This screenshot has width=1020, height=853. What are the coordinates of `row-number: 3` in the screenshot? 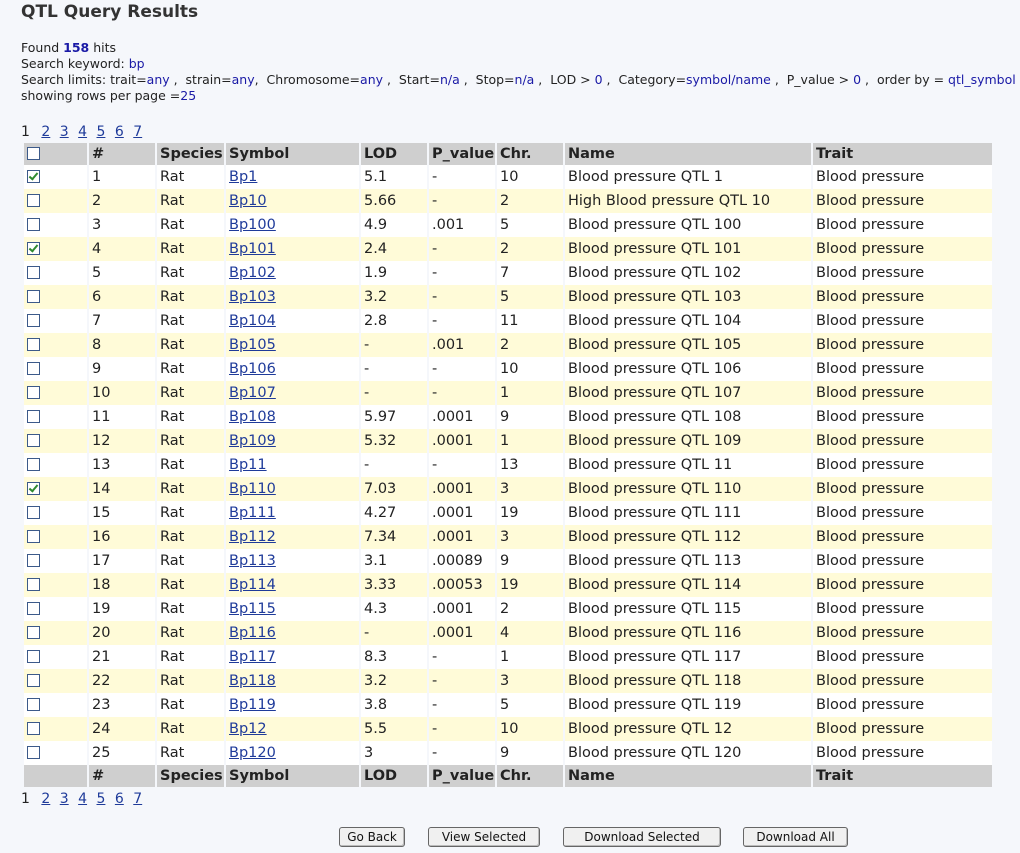 It's located at (122, 225).